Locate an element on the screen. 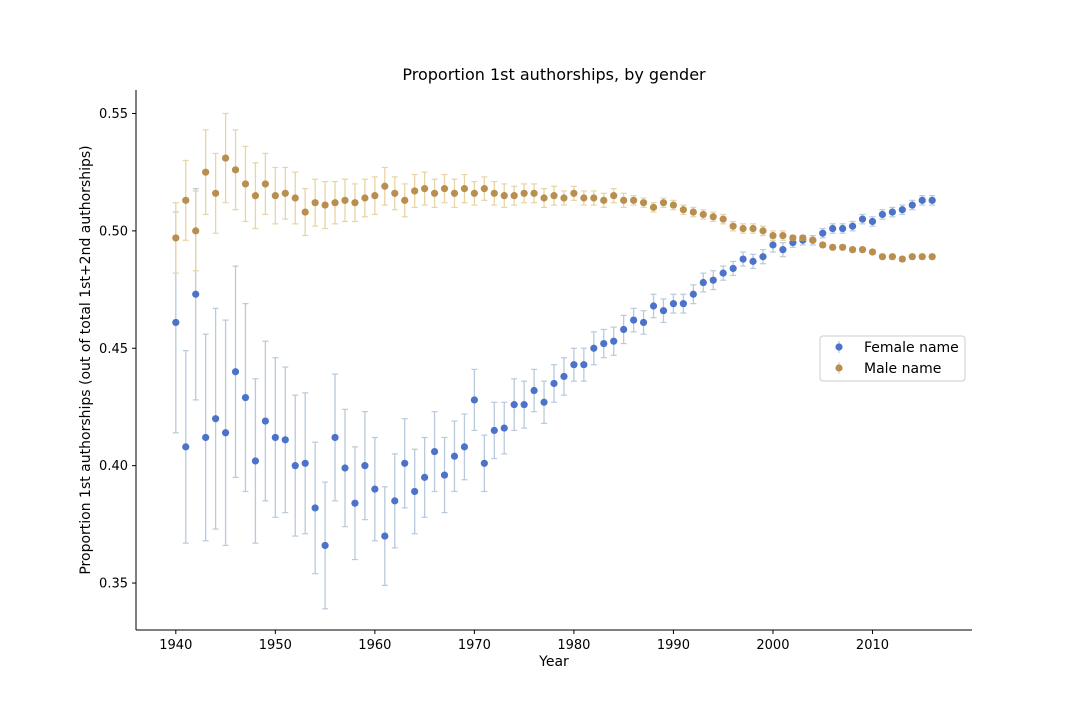 The image size is (1080, 720). legend-label: Male name is located at coordinates (902, 369).